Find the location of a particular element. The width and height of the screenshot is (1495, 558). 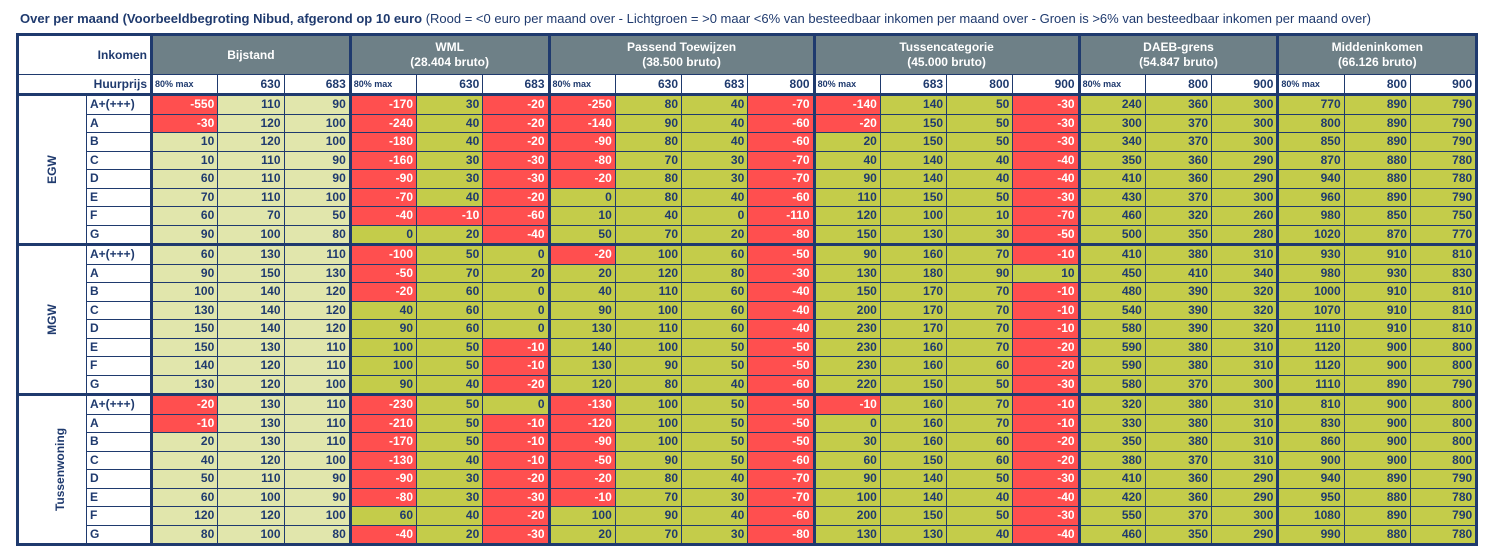

value-cell: 350 is located at coordinates (1111, 160).